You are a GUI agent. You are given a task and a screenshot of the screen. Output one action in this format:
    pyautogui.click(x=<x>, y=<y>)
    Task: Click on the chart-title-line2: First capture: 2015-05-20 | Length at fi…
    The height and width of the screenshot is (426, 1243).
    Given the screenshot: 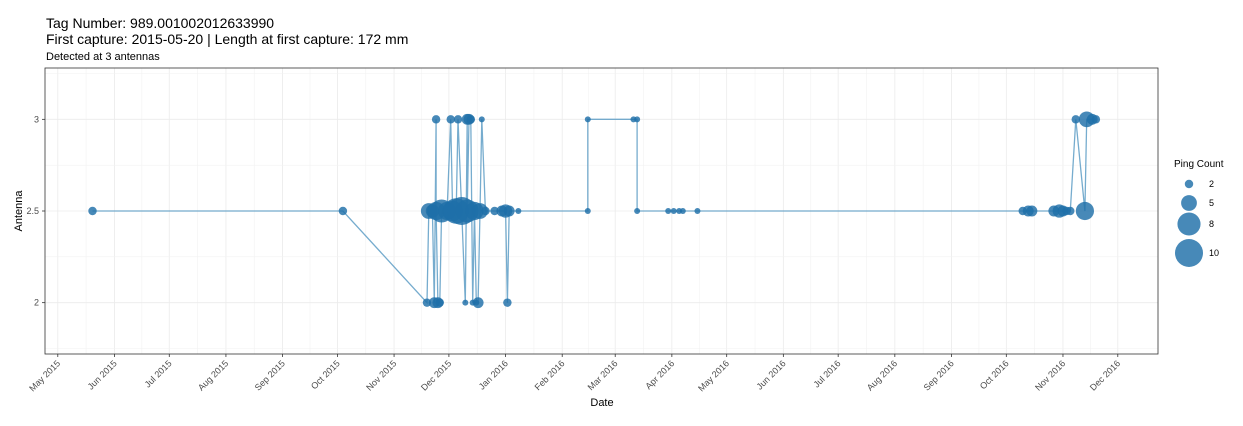 What is the action you would take?
    pyautogui.click(x=227, y=39)
    